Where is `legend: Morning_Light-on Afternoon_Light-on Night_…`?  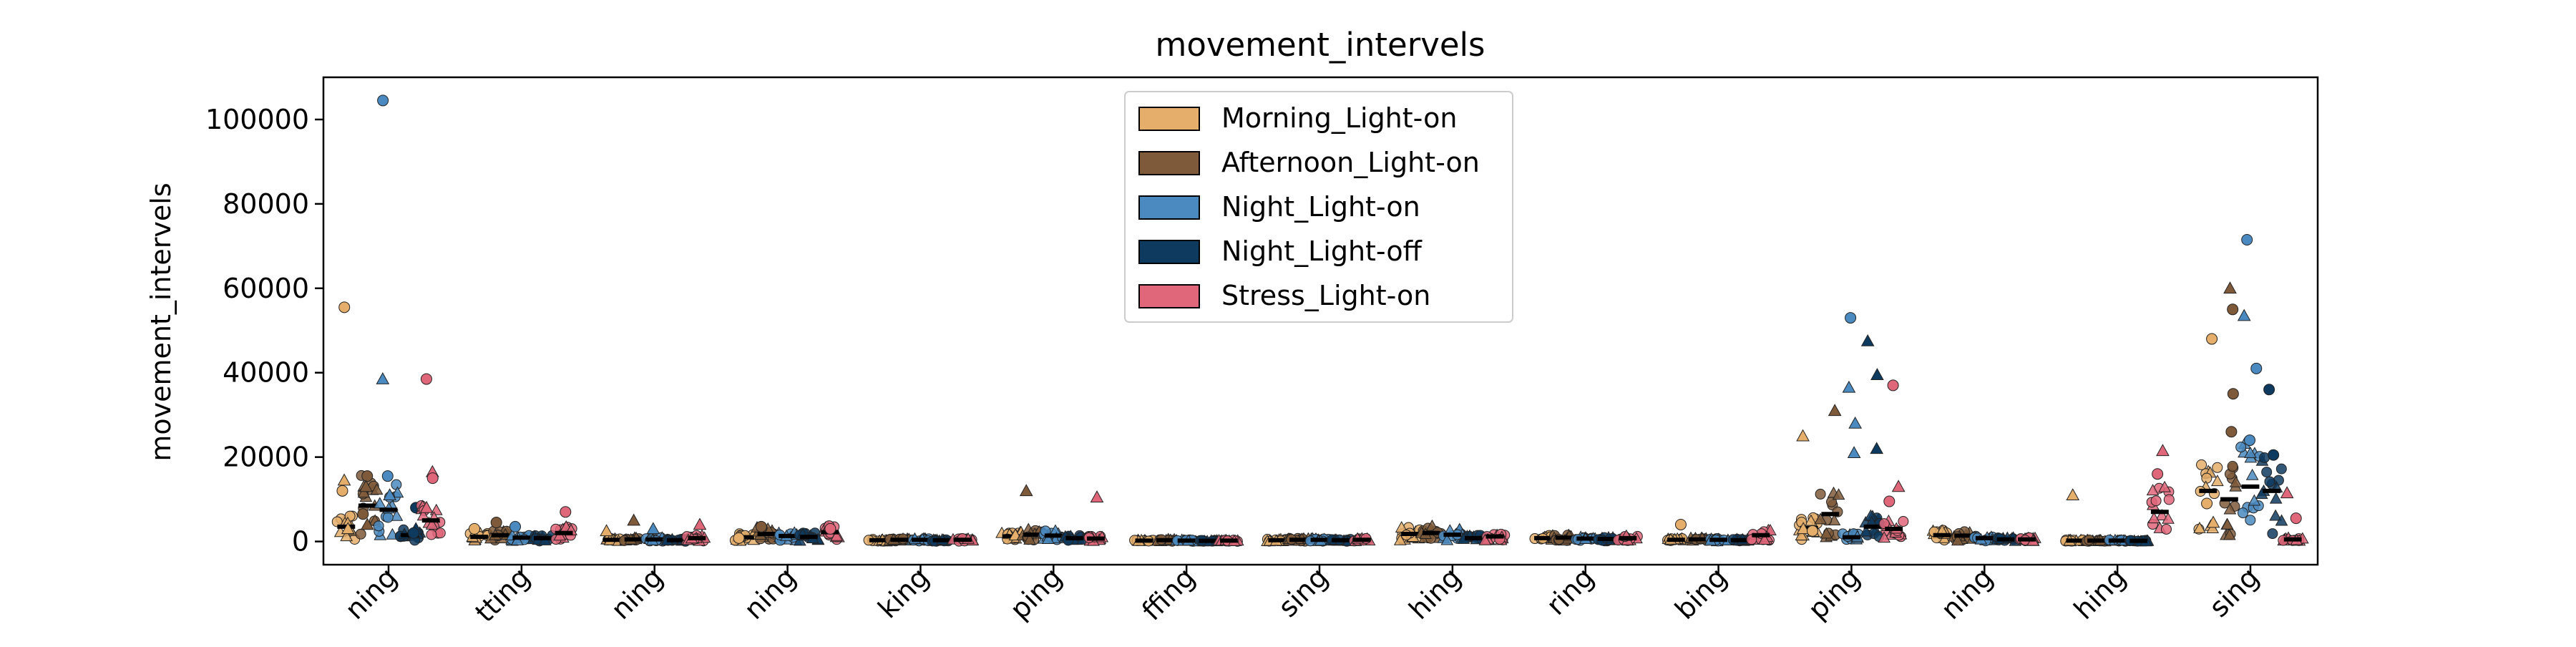 legend: Morning_Light-on Afternoon_Light-on Night_… is located at coordinates (1318, 207).